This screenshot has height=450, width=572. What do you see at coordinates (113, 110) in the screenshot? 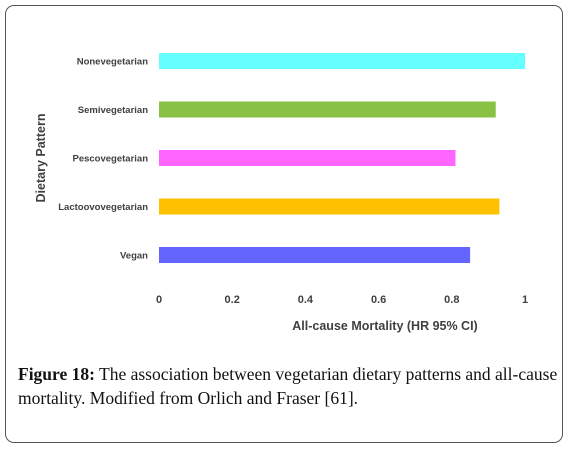
I see `category-label-semivegetarian: Semivegetarian` at bounding box center [113, 110].